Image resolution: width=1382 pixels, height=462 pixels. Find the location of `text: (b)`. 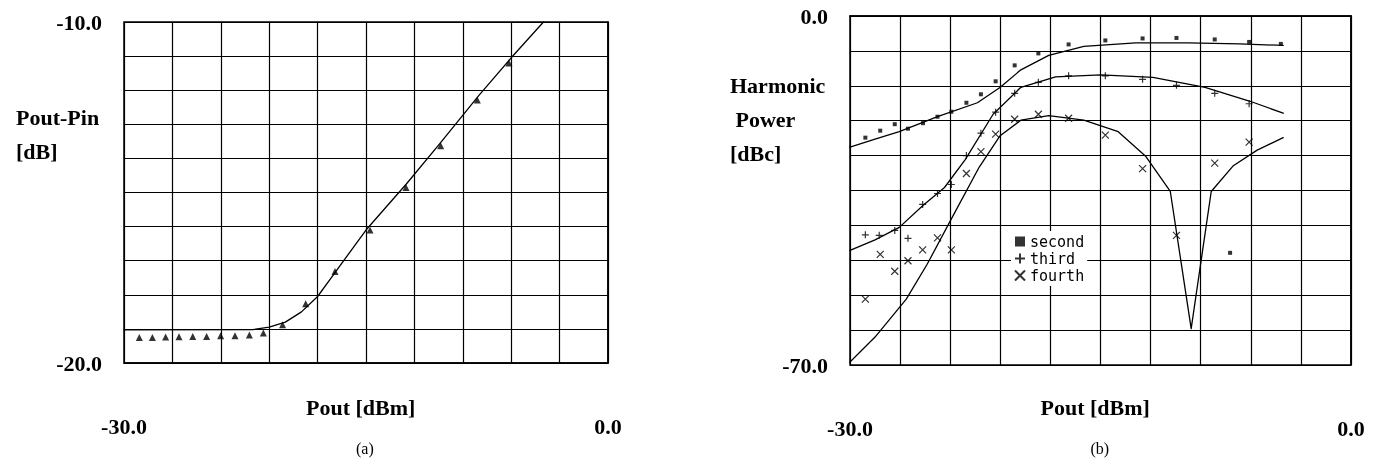

text: (b) is located at coordinates (1100, 448).